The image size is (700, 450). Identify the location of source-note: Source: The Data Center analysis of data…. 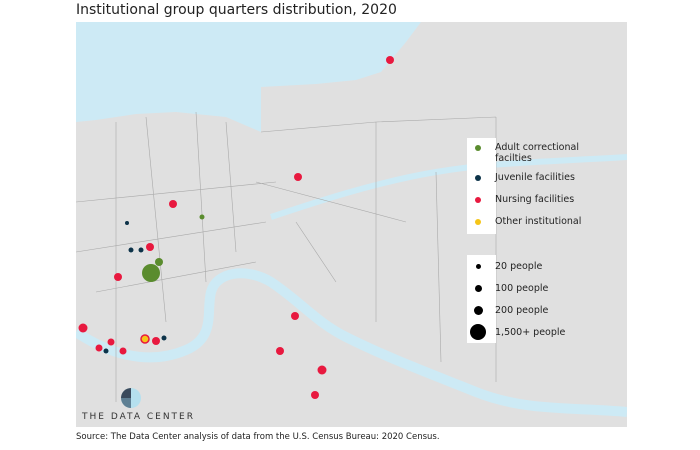
(258, 437).